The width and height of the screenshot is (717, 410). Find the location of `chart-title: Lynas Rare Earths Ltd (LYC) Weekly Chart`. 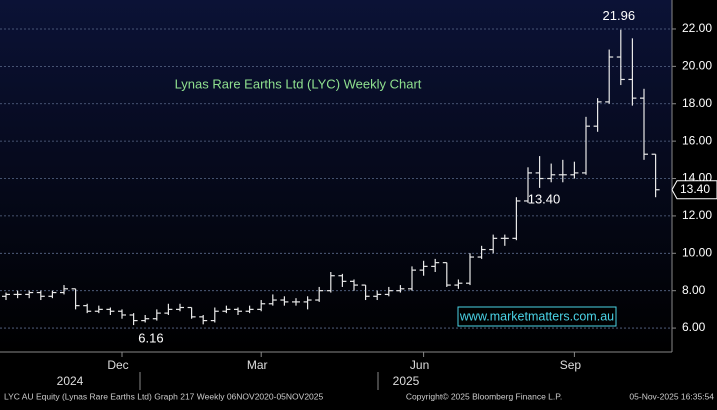

chart-title: Lynas Rare Earths Ltd (LYC) Weekly Chart is located at coordinates (298, 83).